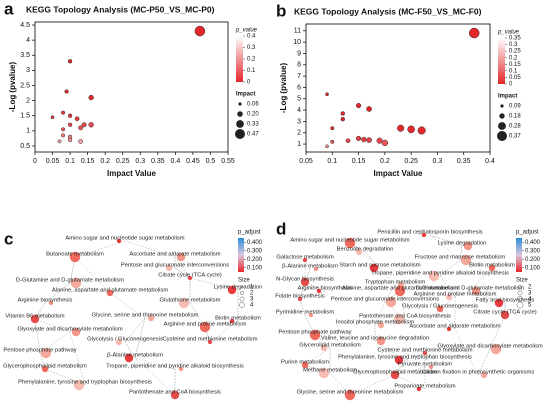 The height and width of the screenshot is (404, 550). What do you see at coordinates (299, 110) in the screenshot?
I see `y-tick-label: 4` at bounding box center [299, 110].